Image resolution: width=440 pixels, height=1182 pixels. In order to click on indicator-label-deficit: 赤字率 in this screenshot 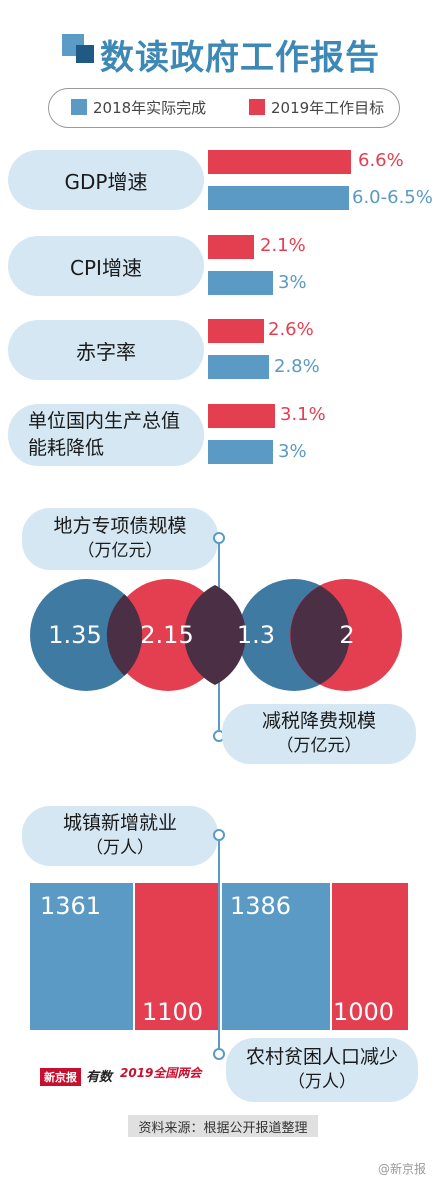, I will do `click(106, 350)`.